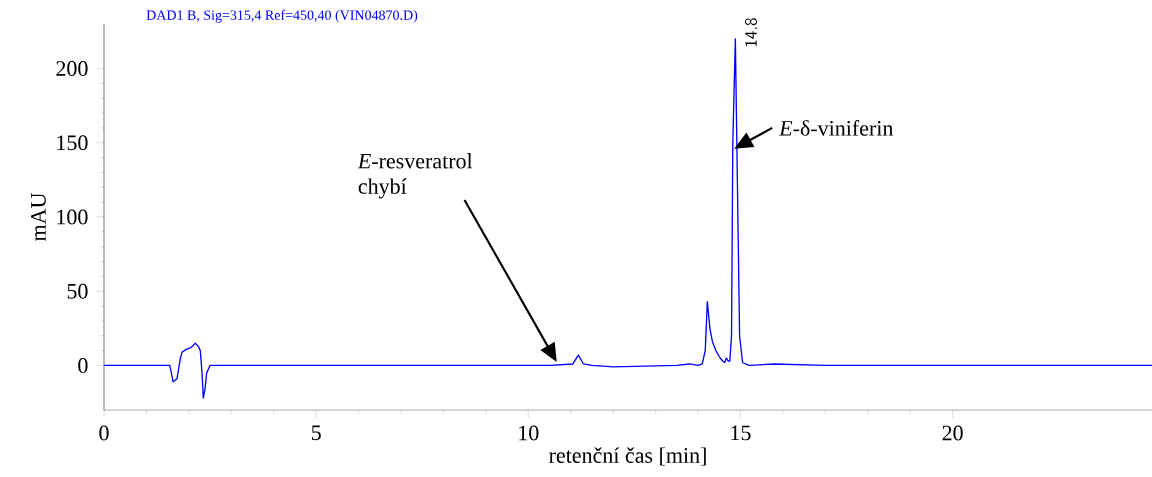  Describe the element at coordinates (104, 433) in the screenshot. I see `x-tick-label: 0` at that location.